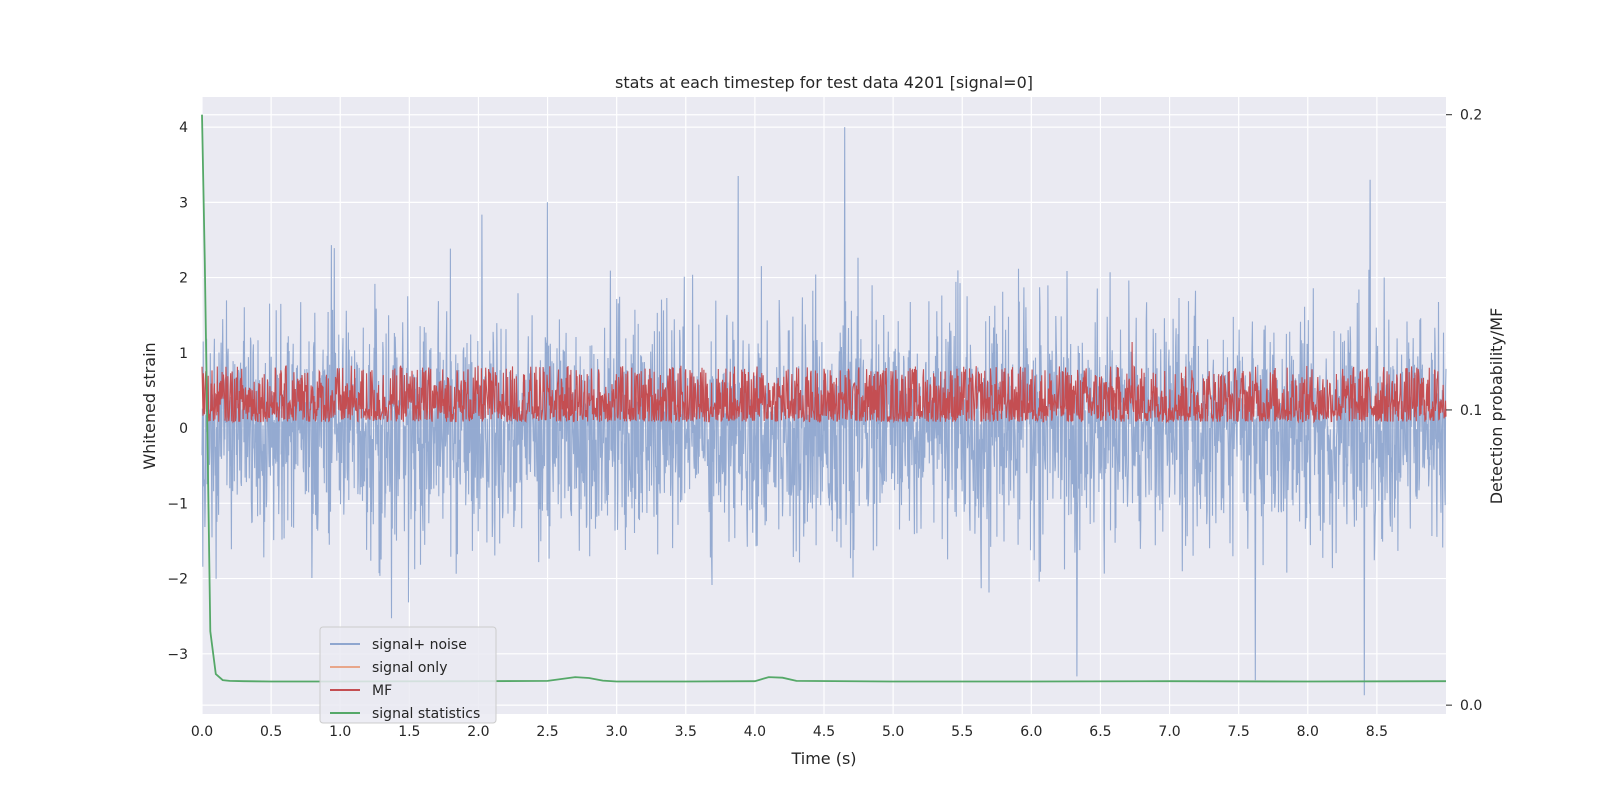 The image size is (1600, 800). Describe the element at coordinates (547, 732) in the screenshot. I see `x-tick-label: 2.5` at that location.